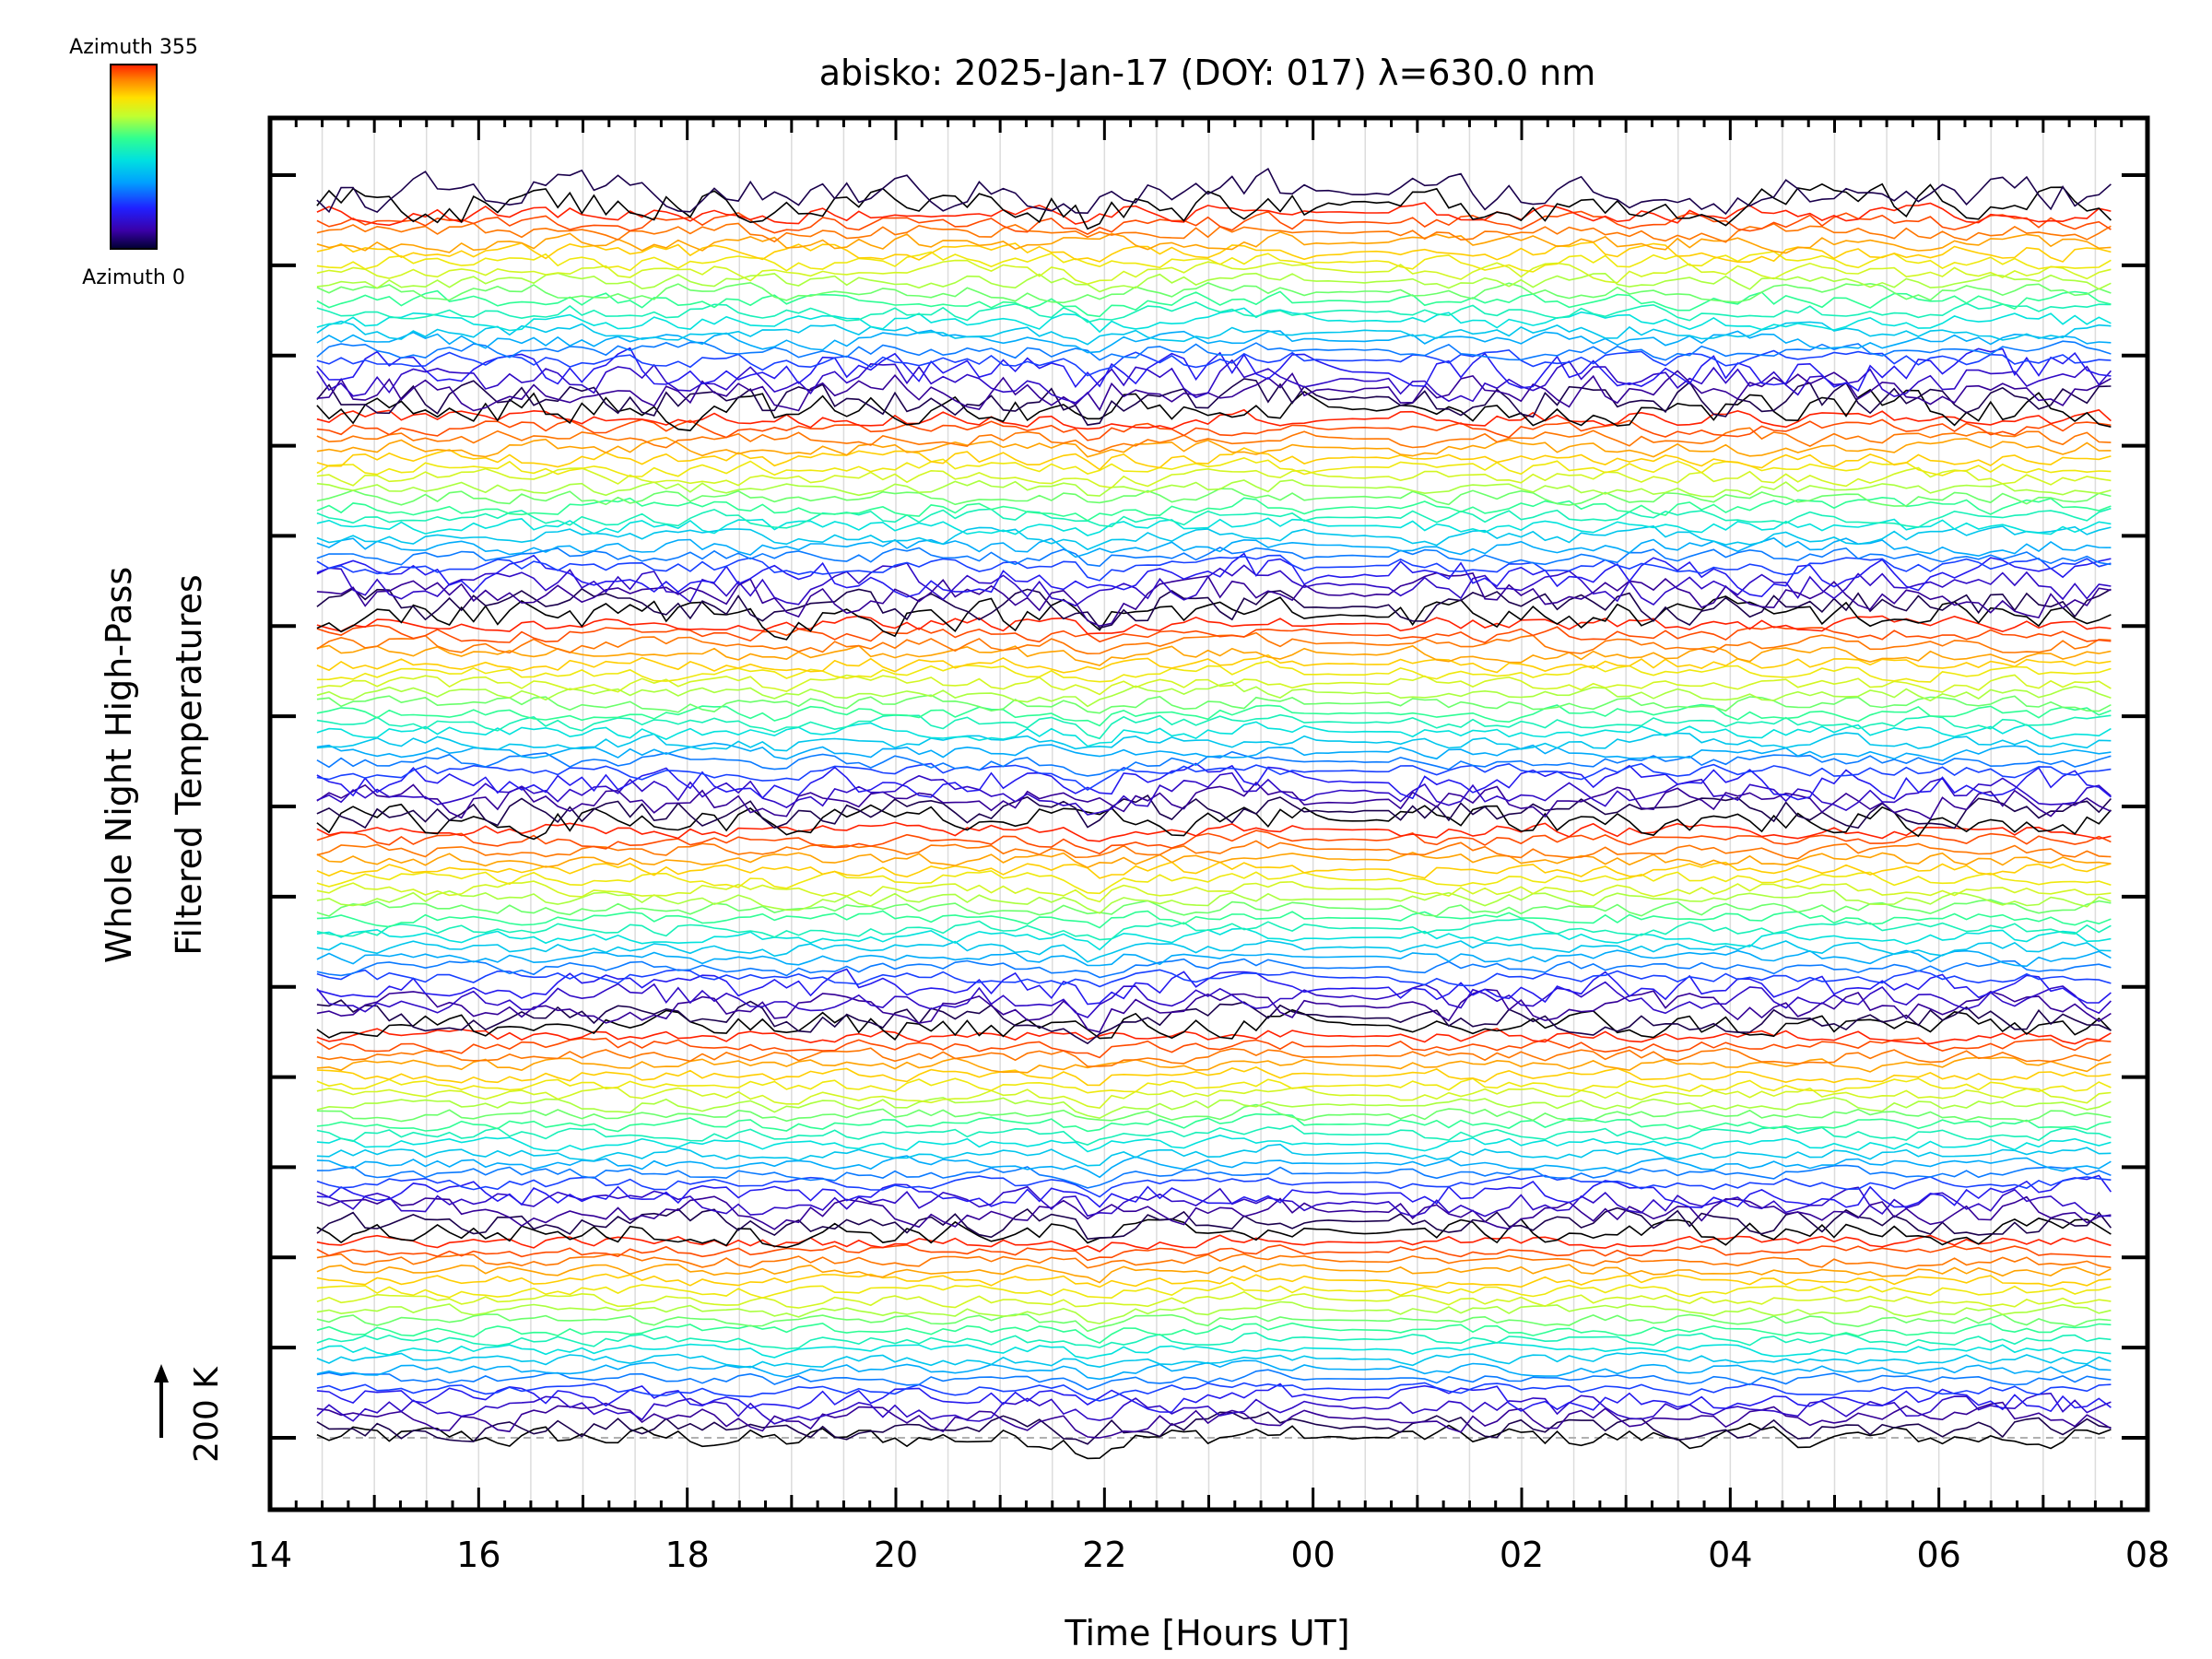 Image resolution: width=2212 pixels, height=1659 pixels. I want to click on x-tick-label: 16, so click(478, 1555).